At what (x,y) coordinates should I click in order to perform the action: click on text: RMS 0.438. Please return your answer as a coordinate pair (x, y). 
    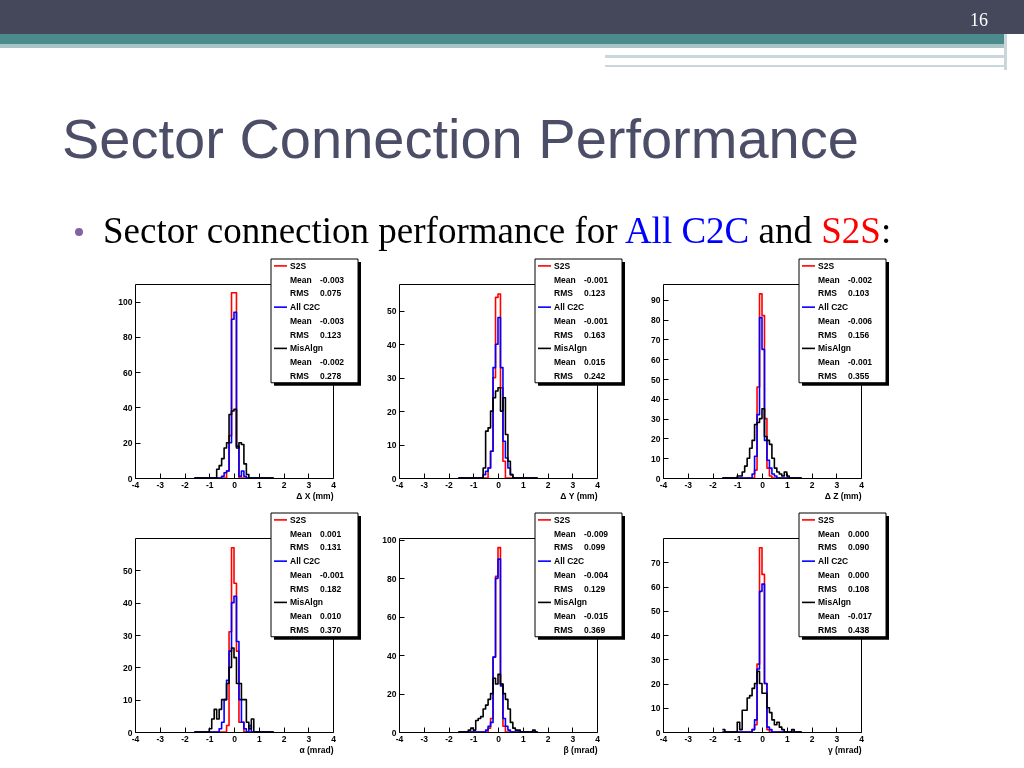
    Looking at the image, I should click on (844, 629).